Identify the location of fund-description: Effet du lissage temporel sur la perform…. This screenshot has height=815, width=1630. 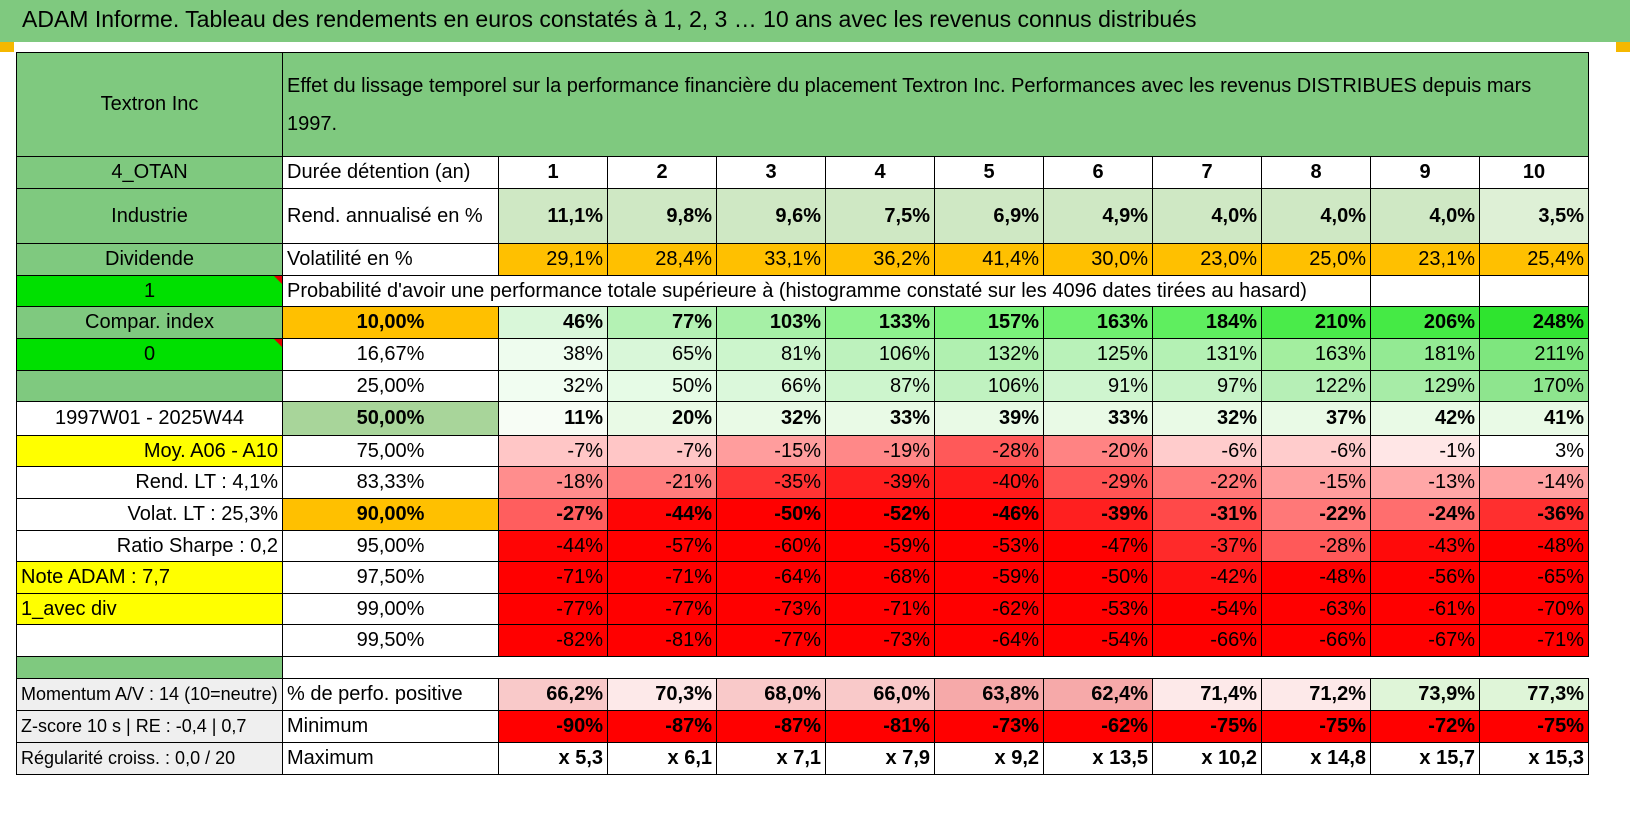
(935, 104).